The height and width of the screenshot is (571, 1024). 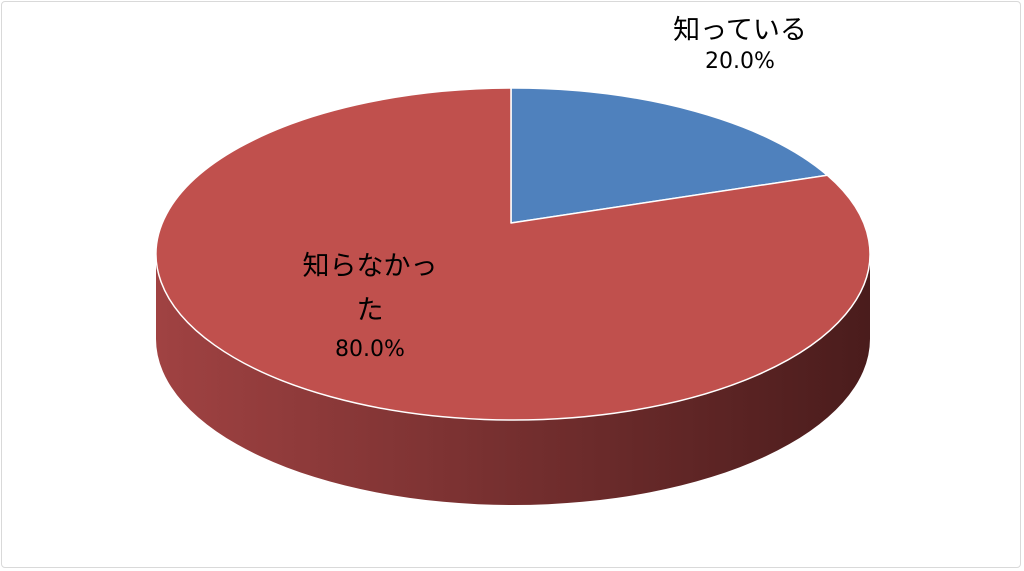 What do you see at coordinates (370, 349) in the screenshot?
I see `percent-label: 80.0%` at bounding box center [370, 349].